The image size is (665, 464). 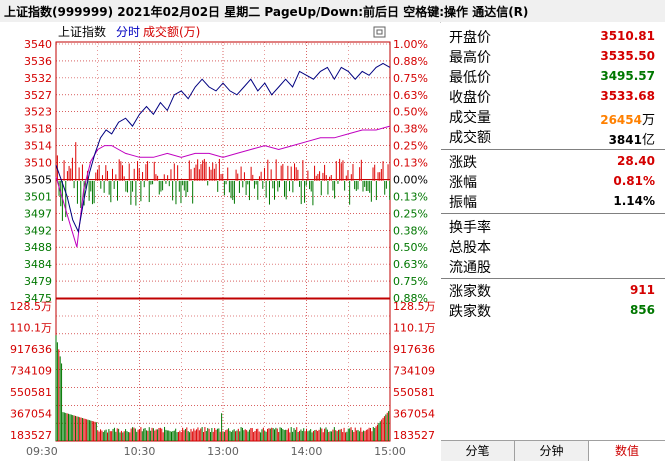 I want to click on amount-label: 成交额, so click(x=470, y=138).